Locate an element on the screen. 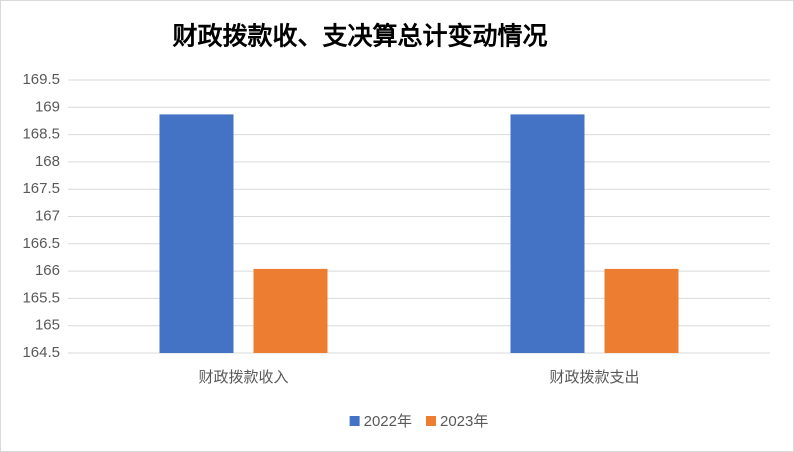  y-tick-label: 169 is located at coordinates (47, 106).